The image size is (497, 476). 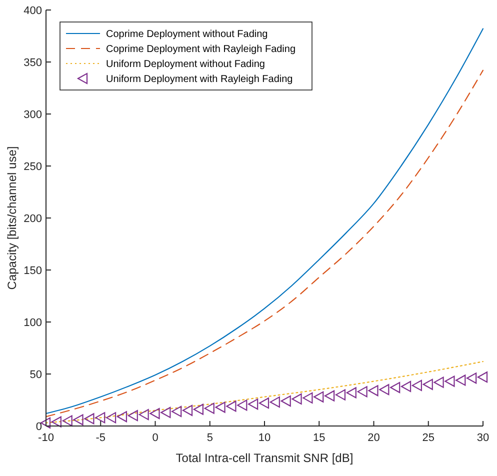 What do you see at coordinates (319, 438) in the screenshot?
I see `x-tick-label: 15` at bounding box center [319, 438].